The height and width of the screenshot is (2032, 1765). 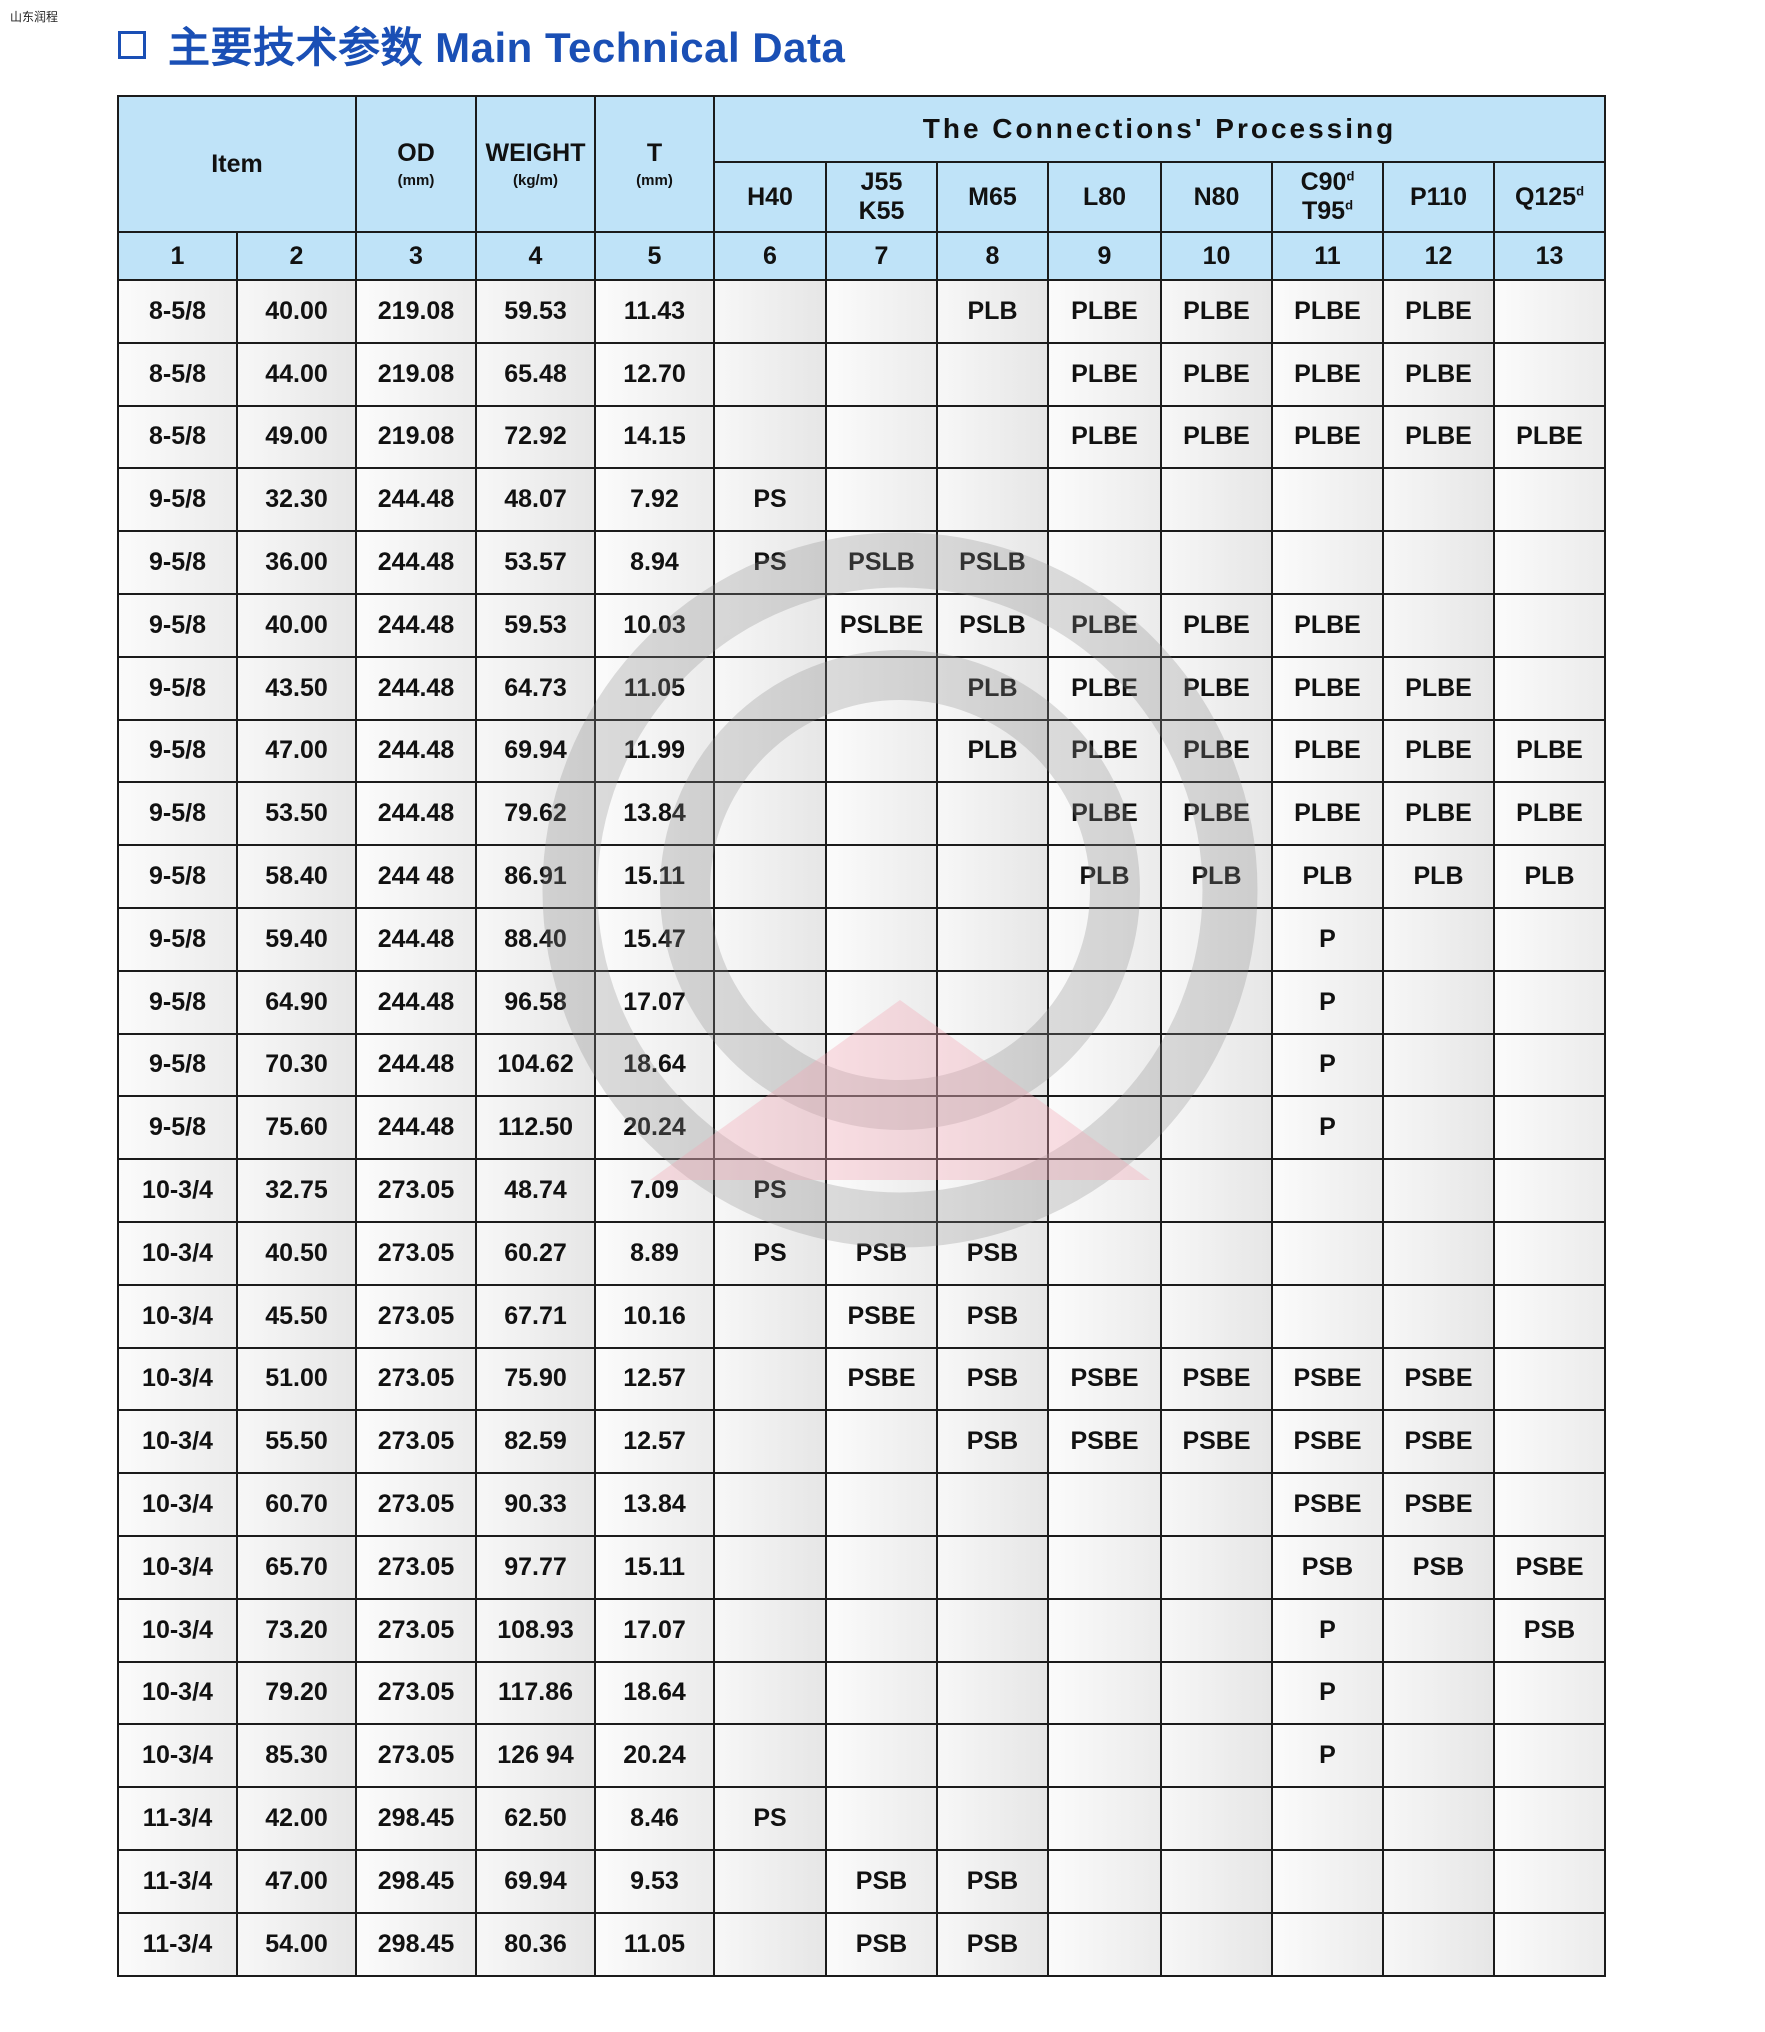 I want to click on table-row: 9-5/8 75.60 244.48 112.50 20.24 P, so click(x=861, y=1128).